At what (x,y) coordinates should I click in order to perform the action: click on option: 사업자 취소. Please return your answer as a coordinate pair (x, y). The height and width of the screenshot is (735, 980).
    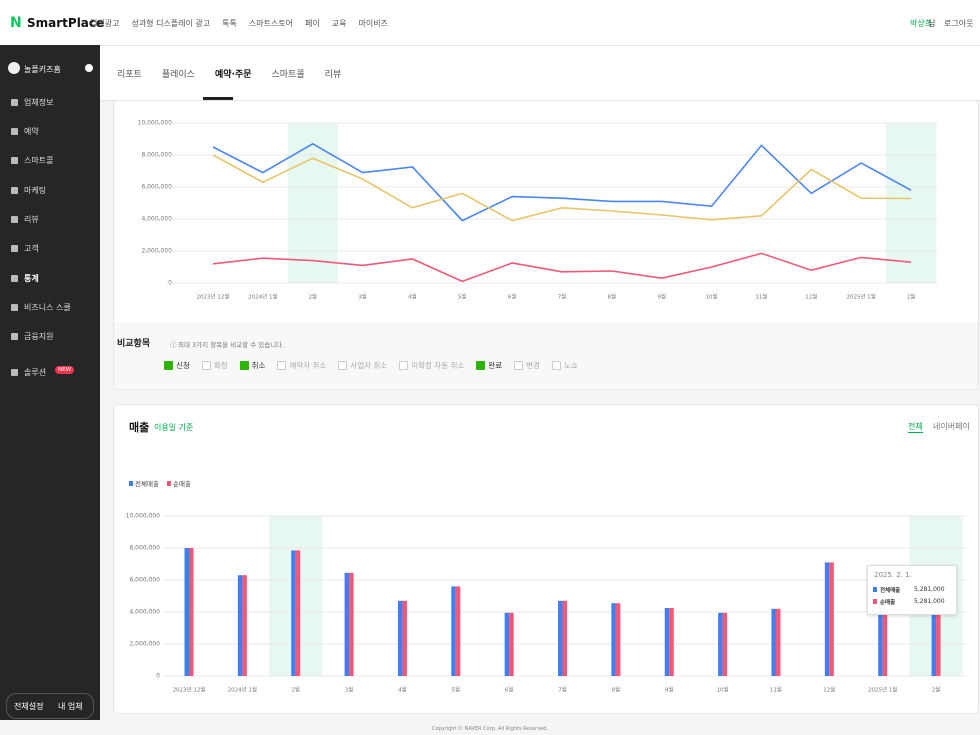
    Looking at the image, I should click on (362, 365).